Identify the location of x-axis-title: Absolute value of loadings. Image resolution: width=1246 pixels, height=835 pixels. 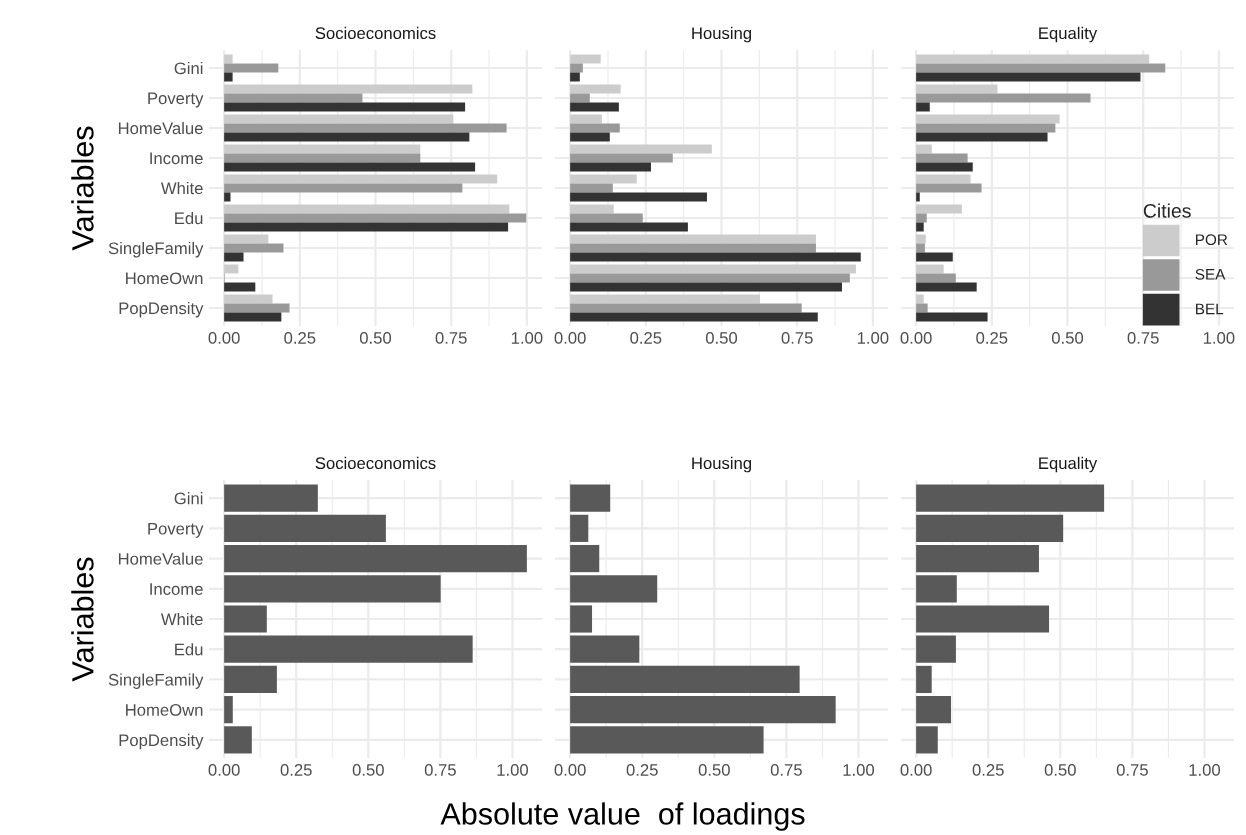
(622, 816).